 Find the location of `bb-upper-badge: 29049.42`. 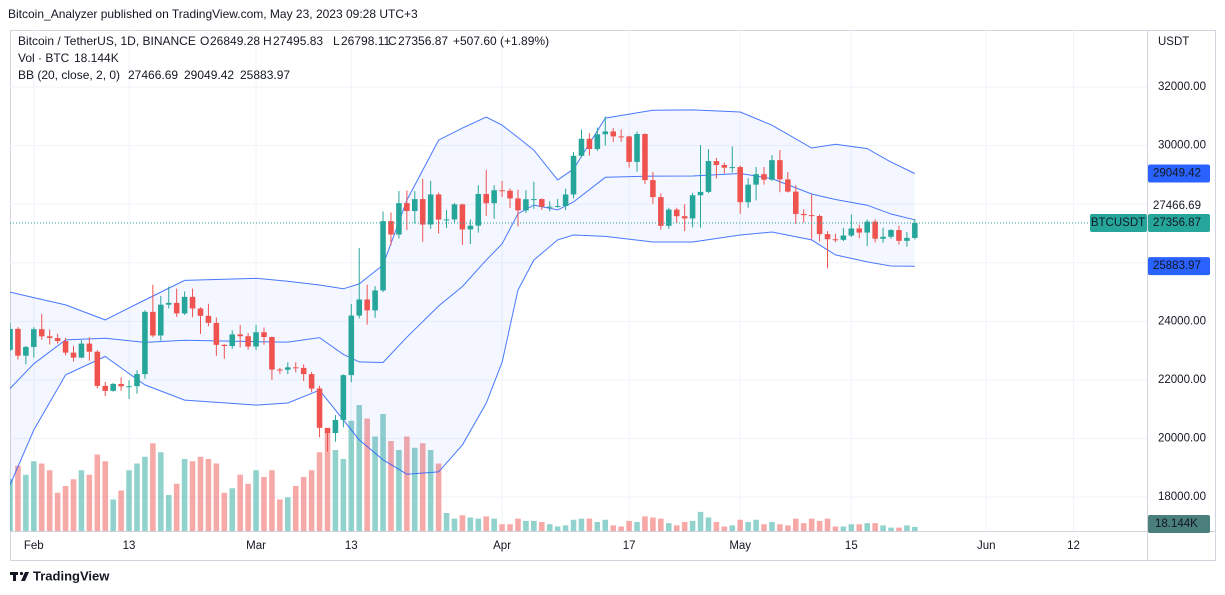

bb-upper-badge: 29049.42 is located at coordinates (1177, 174).